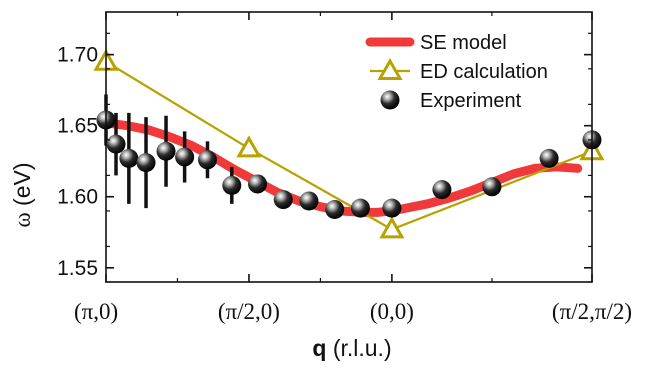  I want to click on legend-ed-calculation-label: ED calculation, so click(484, 72).